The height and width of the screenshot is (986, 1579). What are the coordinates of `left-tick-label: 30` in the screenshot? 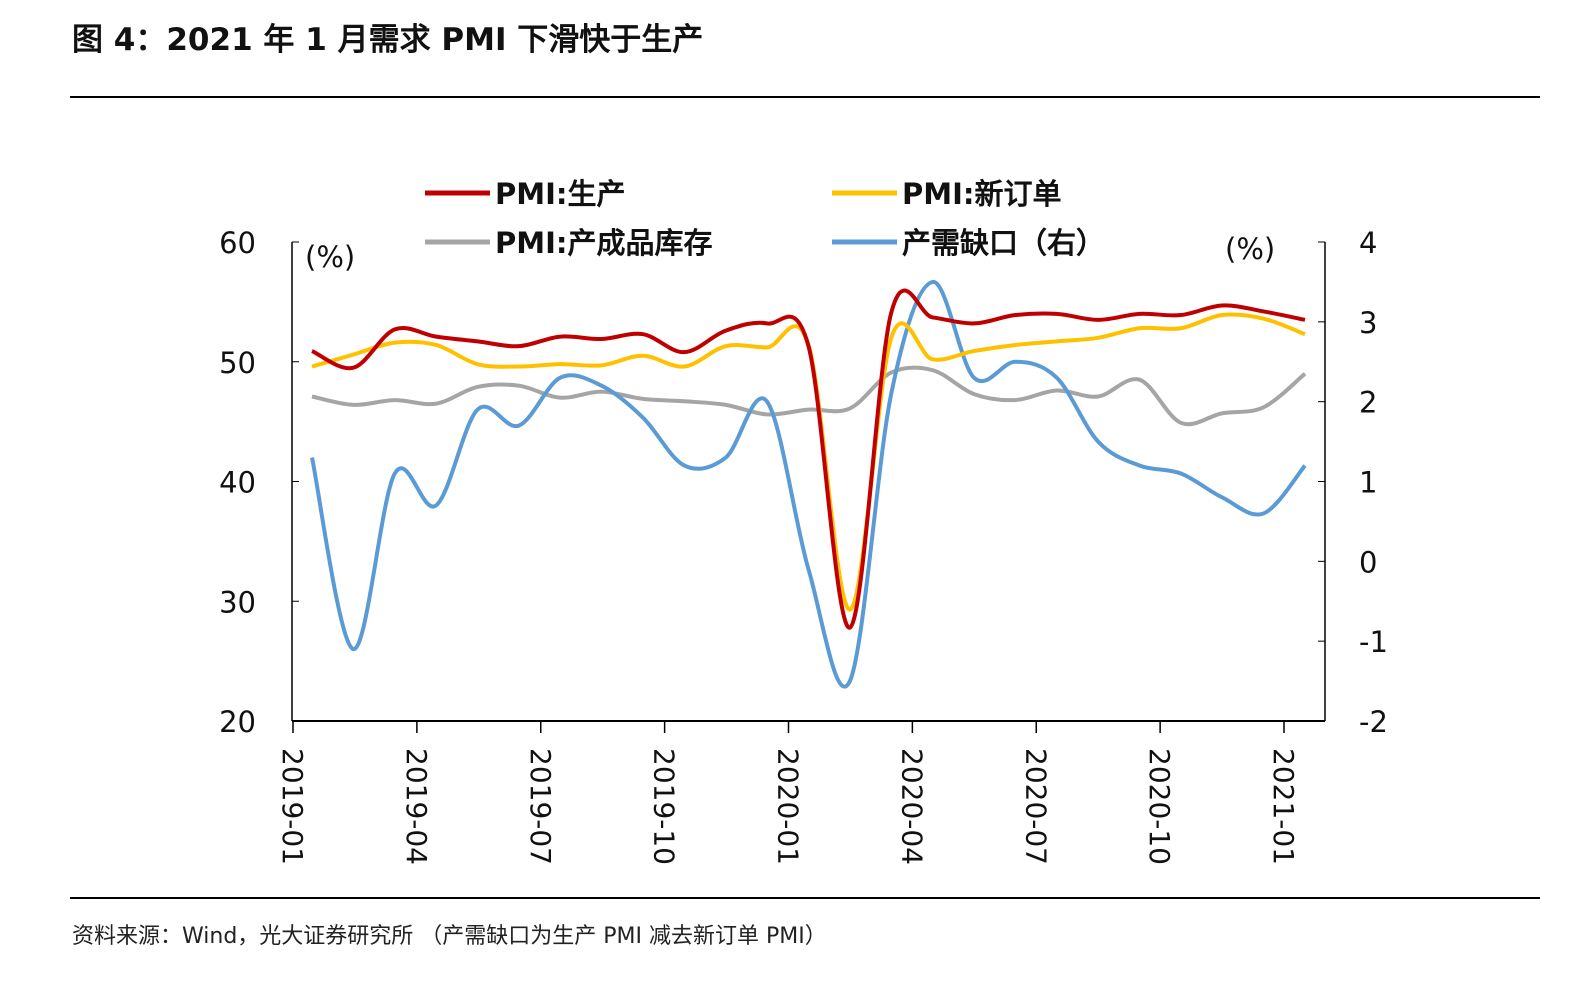 It's located at (237, 602).